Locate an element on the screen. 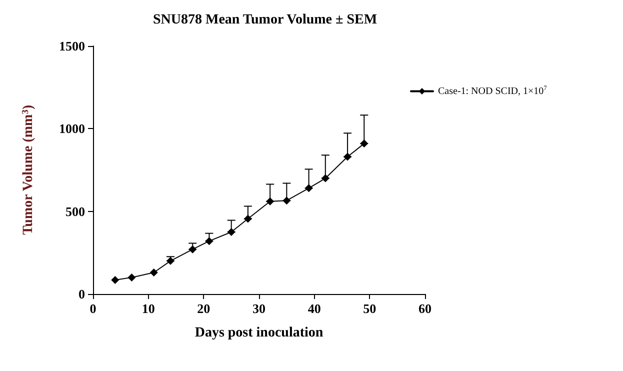 The image size is (623, 371). x-axis-title: Days post inoculation is located at coordinates (259, 333).